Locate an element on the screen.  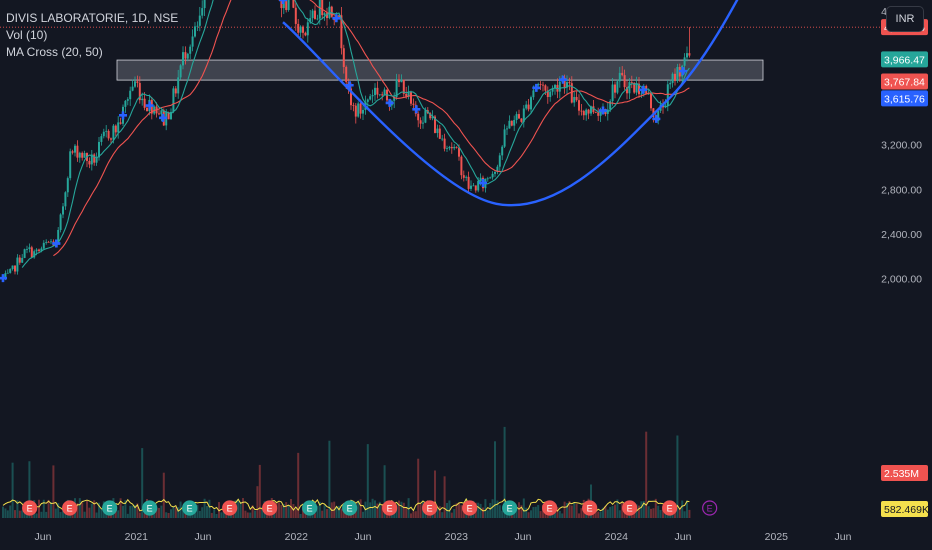
volume-indicator-label: Vol (10) is located at coordinates (27, 35).